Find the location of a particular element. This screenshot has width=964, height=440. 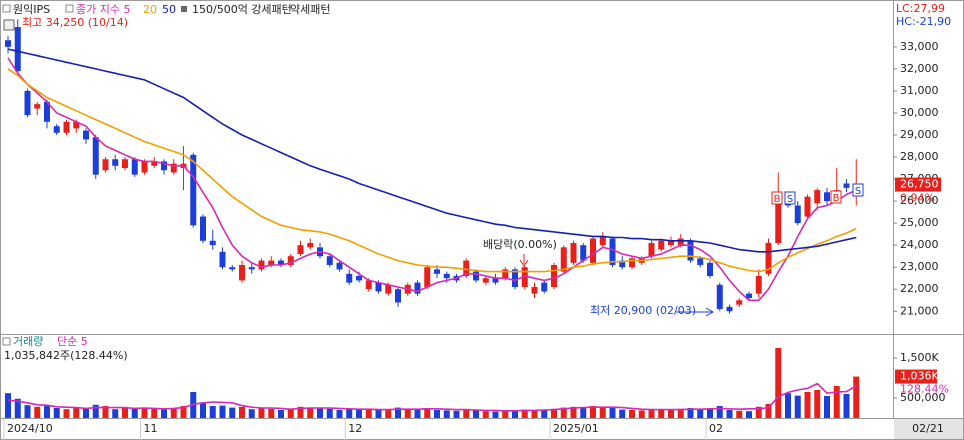

signal-label: B is located at coordinates (836, 198).